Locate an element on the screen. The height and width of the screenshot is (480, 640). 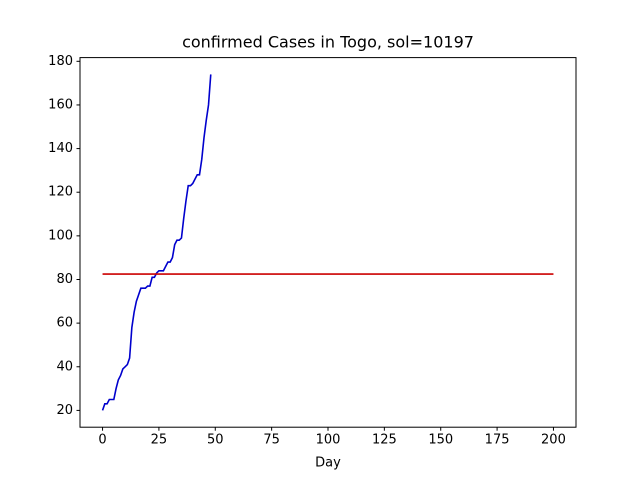
x-tick-label: 25 is located at coordinates (159, 440).